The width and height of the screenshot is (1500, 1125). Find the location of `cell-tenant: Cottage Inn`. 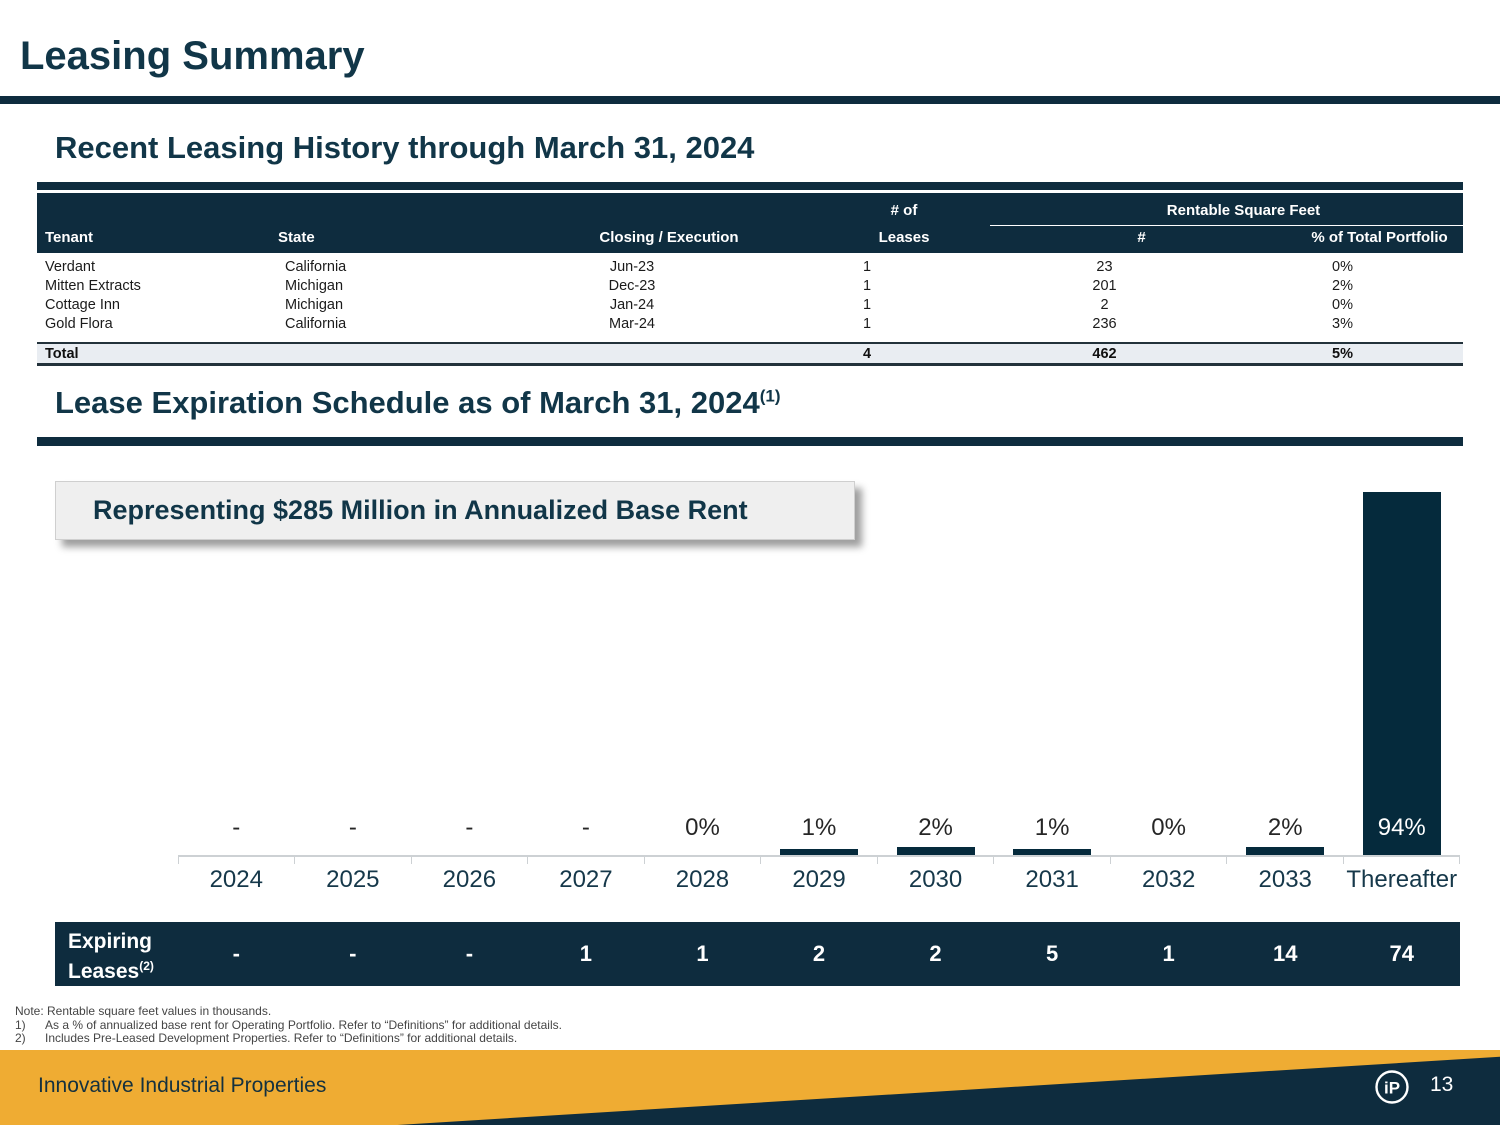

cell-tenant: Cottage Inn is located at coordinates (82, 304).